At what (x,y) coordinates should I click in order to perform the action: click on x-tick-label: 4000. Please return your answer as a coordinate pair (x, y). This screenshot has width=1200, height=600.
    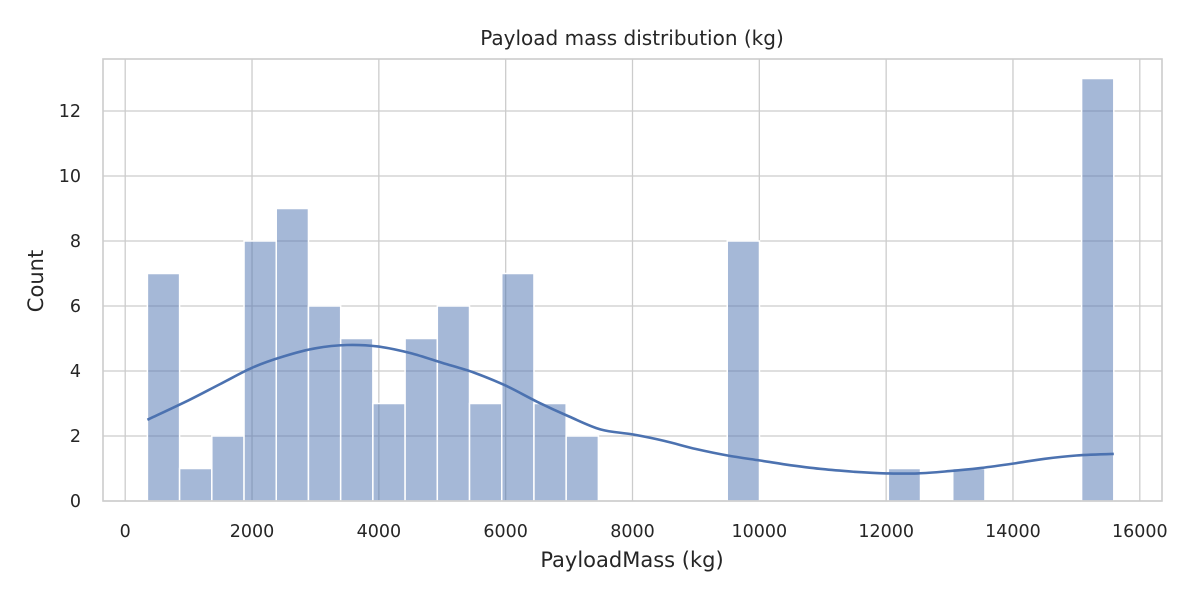
    Looking at the image, I should click on (379, 532).